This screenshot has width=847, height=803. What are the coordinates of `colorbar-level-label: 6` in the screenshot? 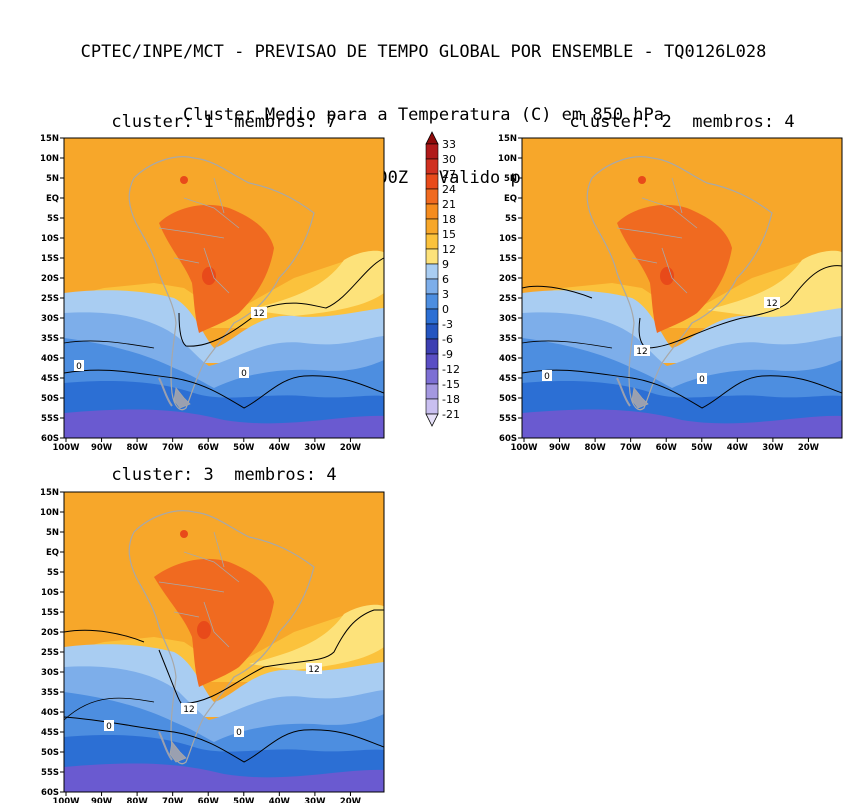 It's located at (445, 279).